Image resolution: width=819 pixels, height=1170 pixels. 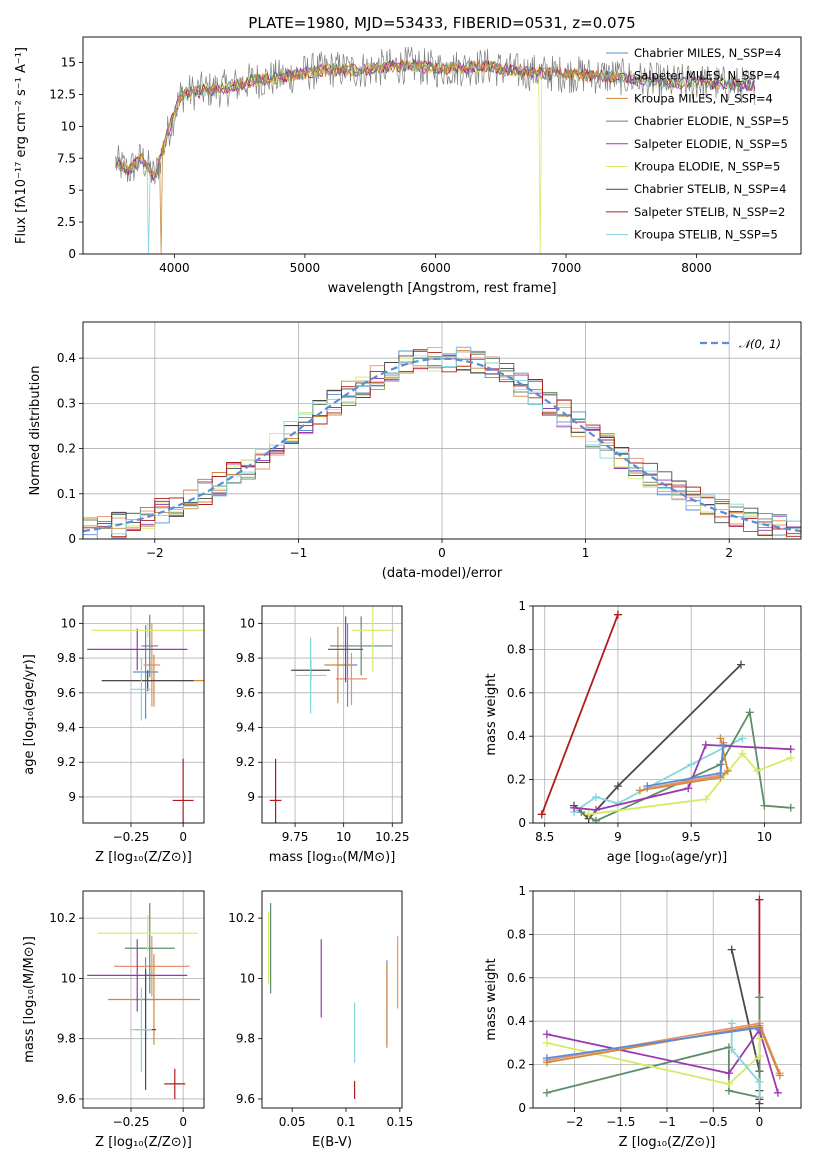 I want to click on salpeter-stelib-weight-line, so click(x=579, y=714).